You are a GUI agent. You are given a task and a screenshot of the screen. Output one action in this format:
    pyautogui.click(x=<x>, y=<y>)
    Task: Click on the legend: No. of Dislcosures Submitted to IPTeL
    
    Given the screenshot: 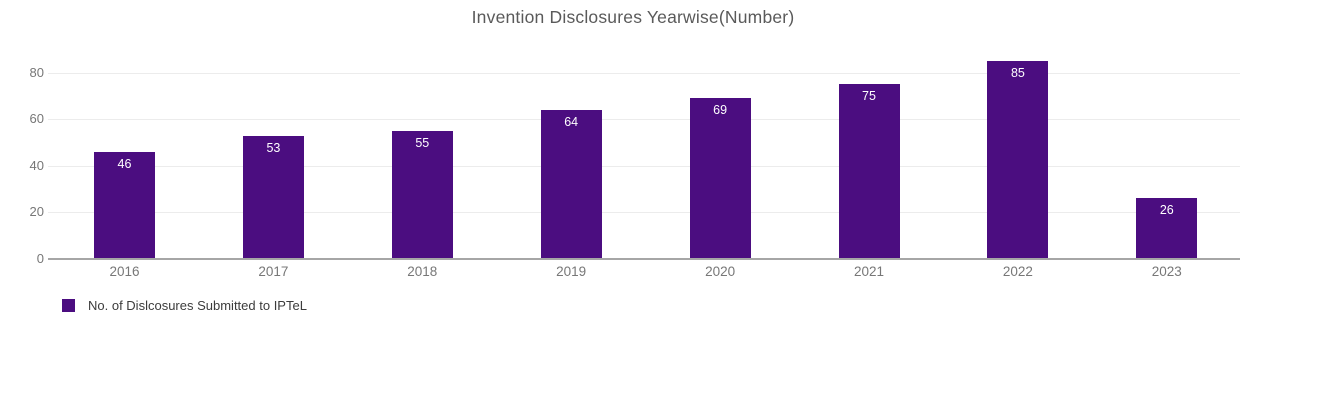 What is the action you would take?
    pyautogui.click(x=184, y=305)
    